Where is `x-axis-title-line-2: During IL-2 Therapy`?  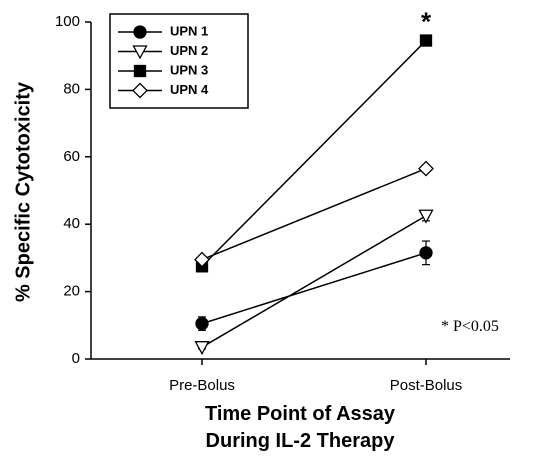
x-axis-title-line-2: During IL-2 Therapy is located at coordinates (301, 441).